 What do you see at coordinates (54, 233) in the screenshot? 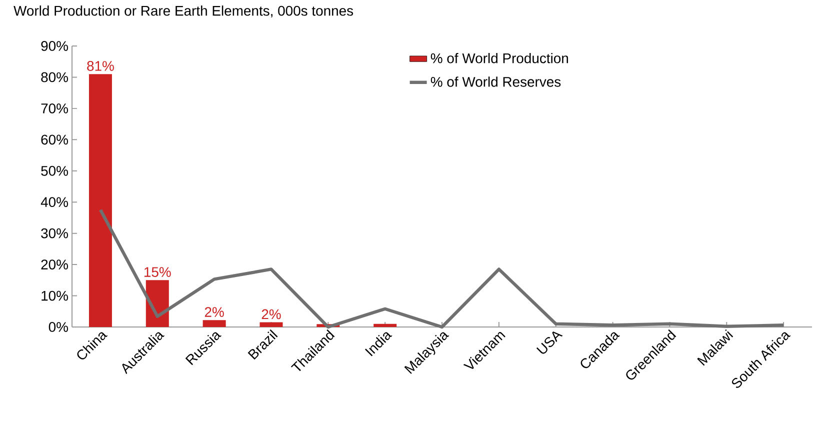
I see `y-tick-label: 30%` at bounding box center [54, 233].